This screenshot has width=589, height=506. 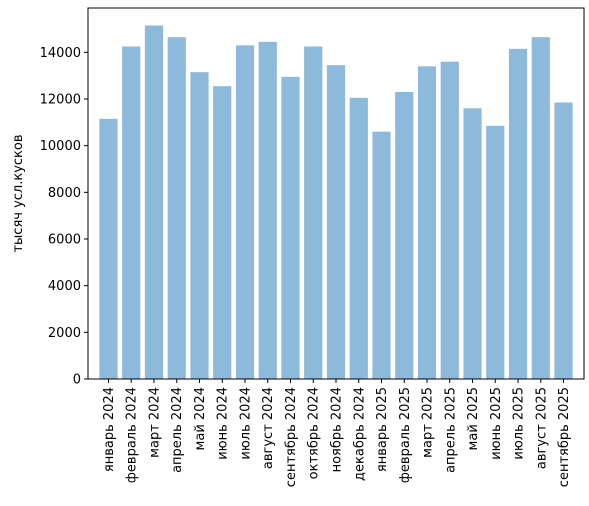 What do you see at coordinates (245, 423) in the screenshot?
I see `x-tick-label: июль 2024` at bounding box center [245, 423].